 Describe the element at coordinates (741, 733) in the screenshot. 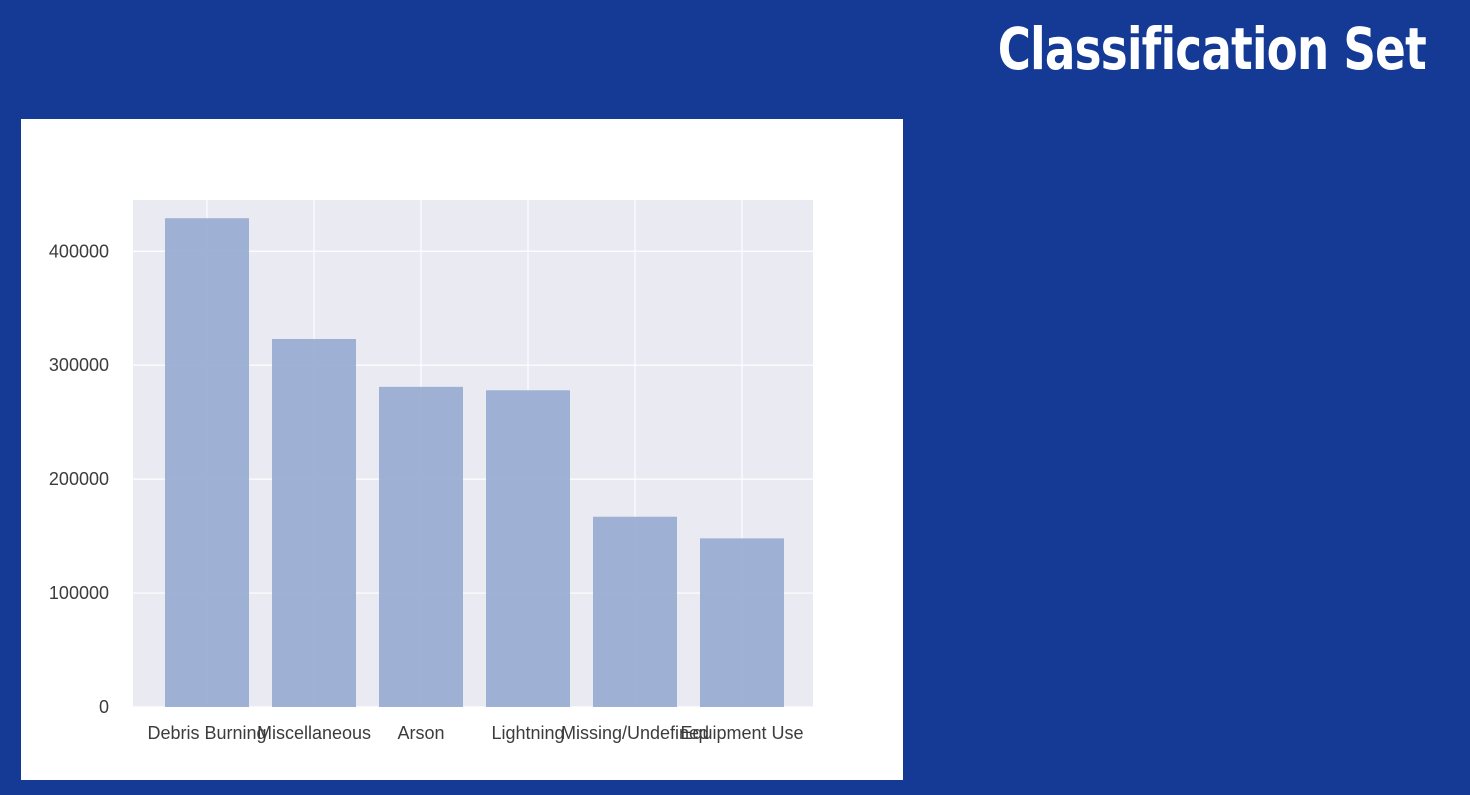

I see `x-tick-label: Equipment Use` at that location.